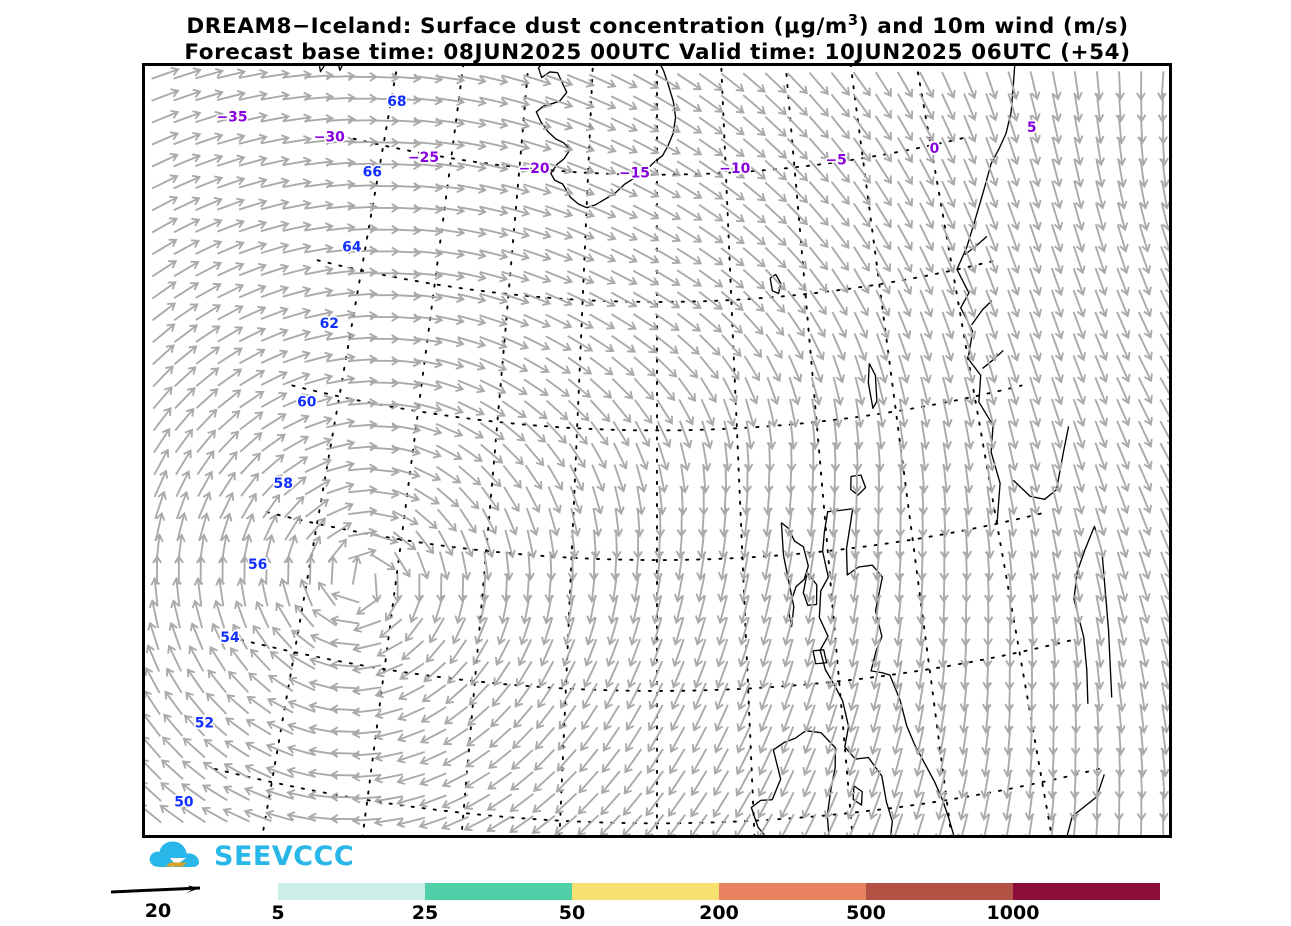 This screenshot has height=926, width=1291. Describe the element at coordinates (793, 782) in the screenshot. I see `coastline-path` at that location.